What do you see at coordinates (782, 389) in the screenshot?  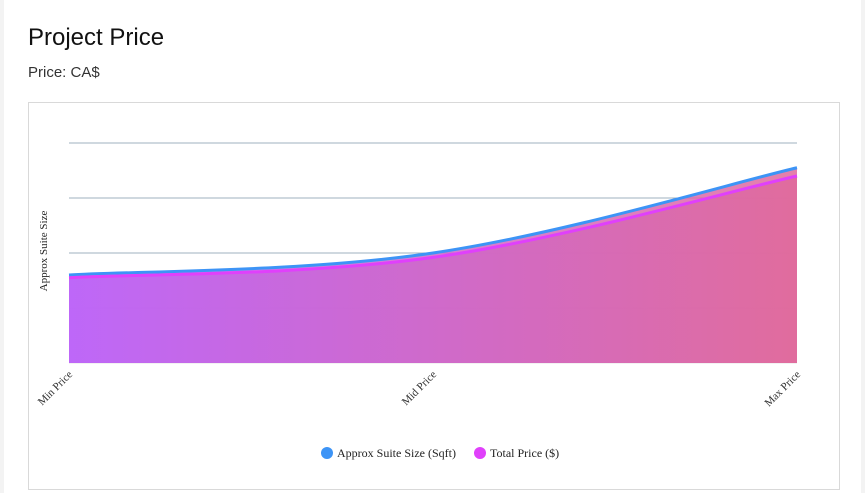 I see `x-tick-label: Max Price` at bounding box center [782, 389].